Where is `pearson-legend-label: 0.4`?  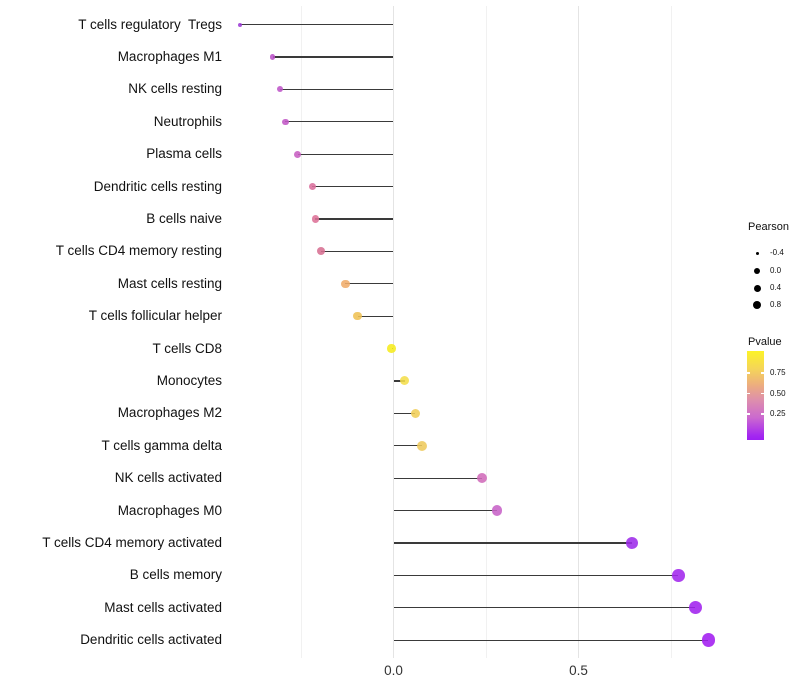
pearson-legend-label: 0.4 is located at coordinates (776, 287).